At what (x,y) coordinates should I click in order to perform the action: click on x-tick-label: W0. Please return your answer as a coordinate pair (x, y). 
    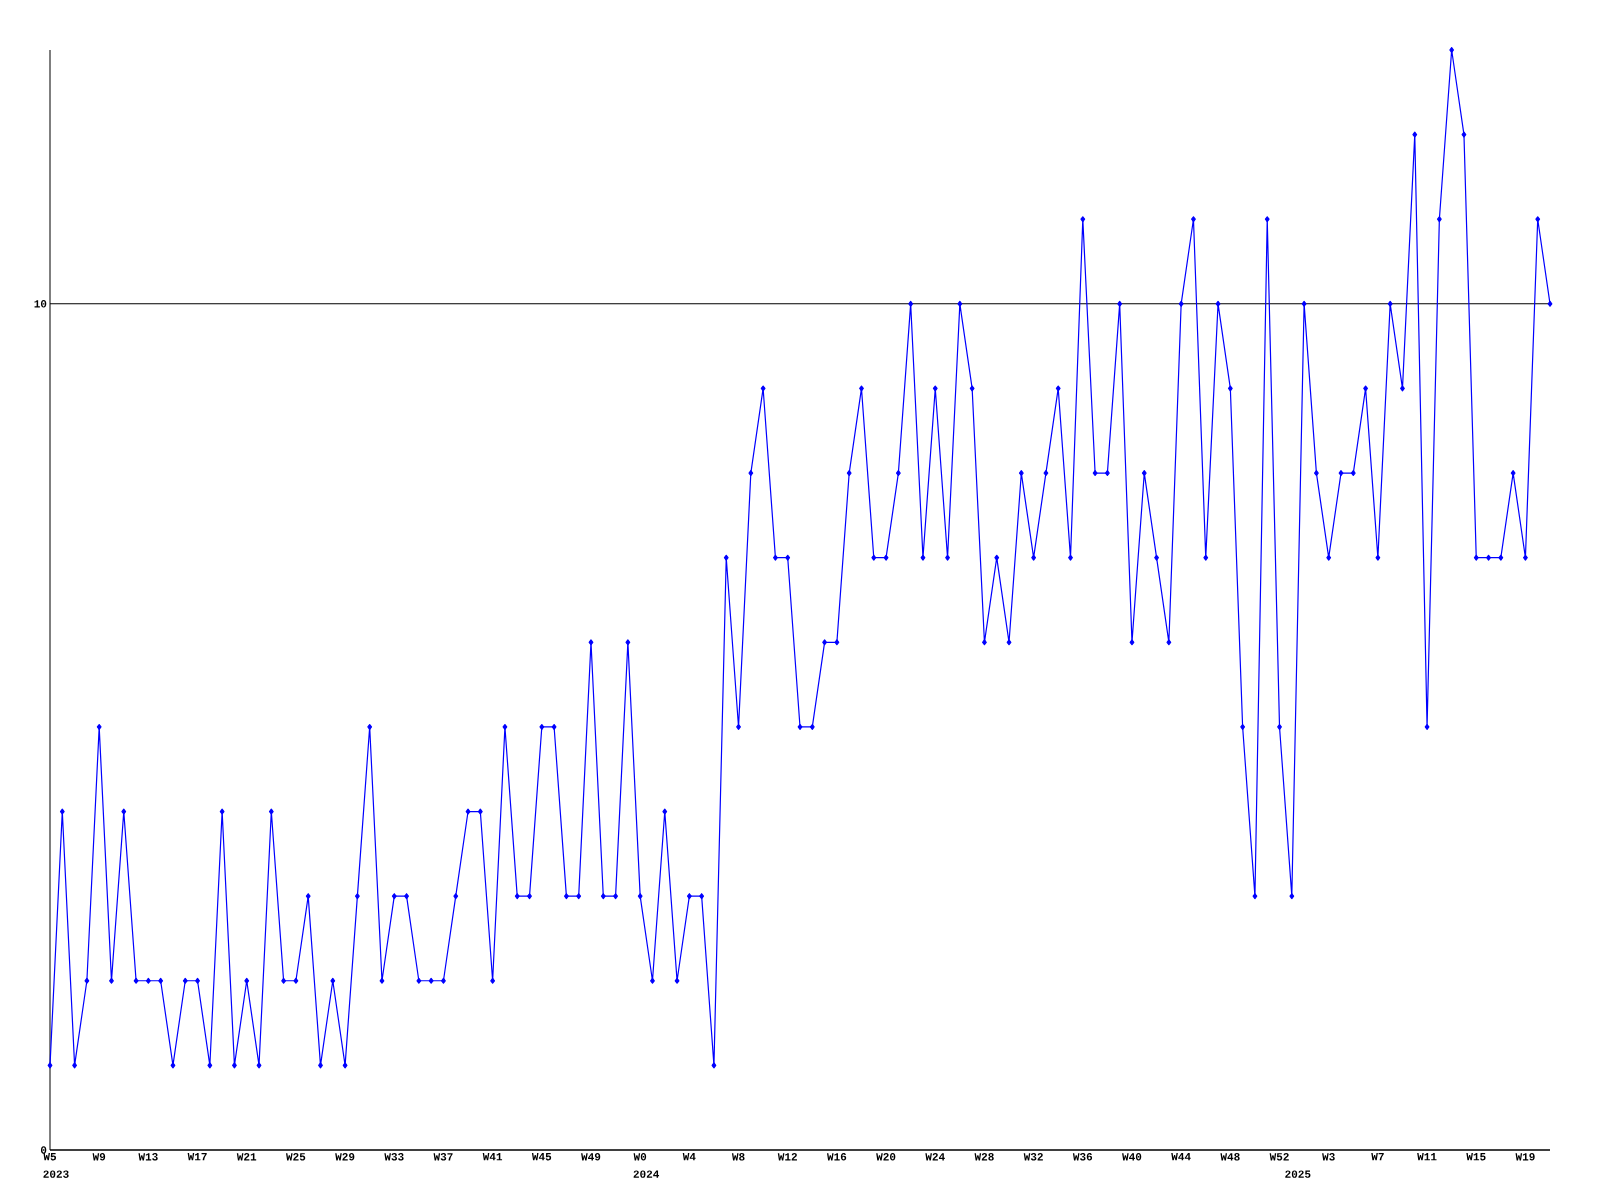
    Looking at the image, I should click on (640, 1157).